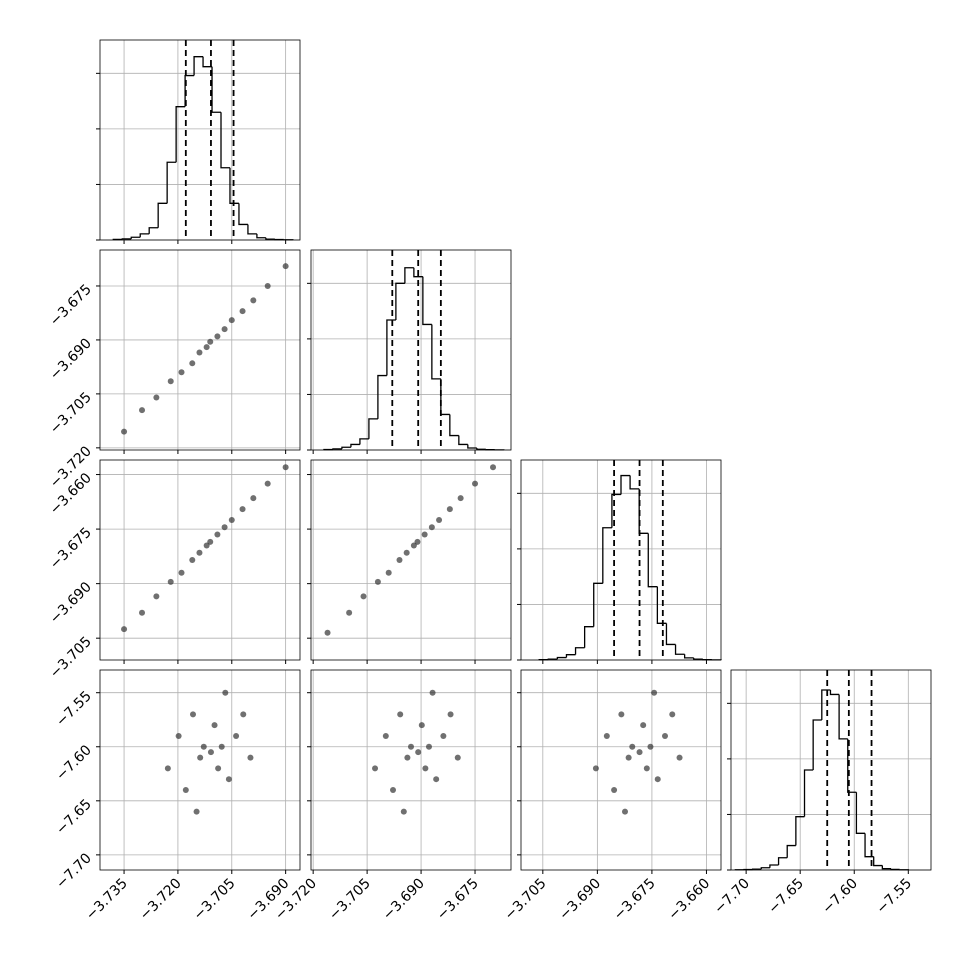  Describe the element at coordinates (71, 603) in the screenshot. I see `y-tick-label: −3.690` at that location.